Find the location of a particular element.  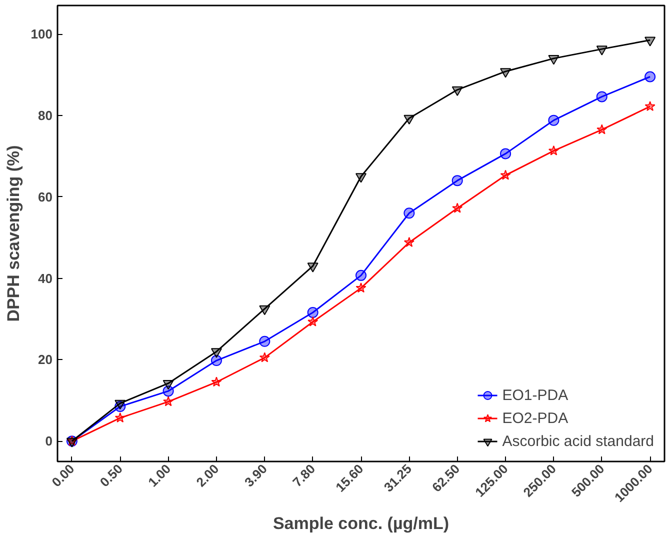

y-axis-title: DPPH scavenging (%) is located at coordinates (13, 233).